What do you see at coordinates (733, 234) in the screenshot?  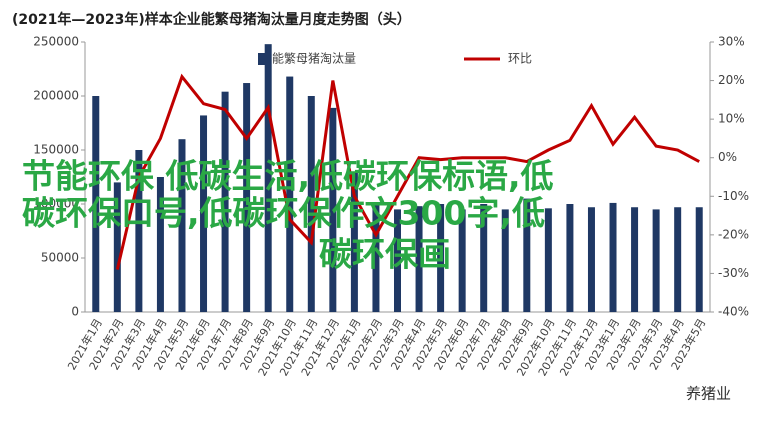 I see `y2-tick-label: -20%` at bounding box center [733, 234].